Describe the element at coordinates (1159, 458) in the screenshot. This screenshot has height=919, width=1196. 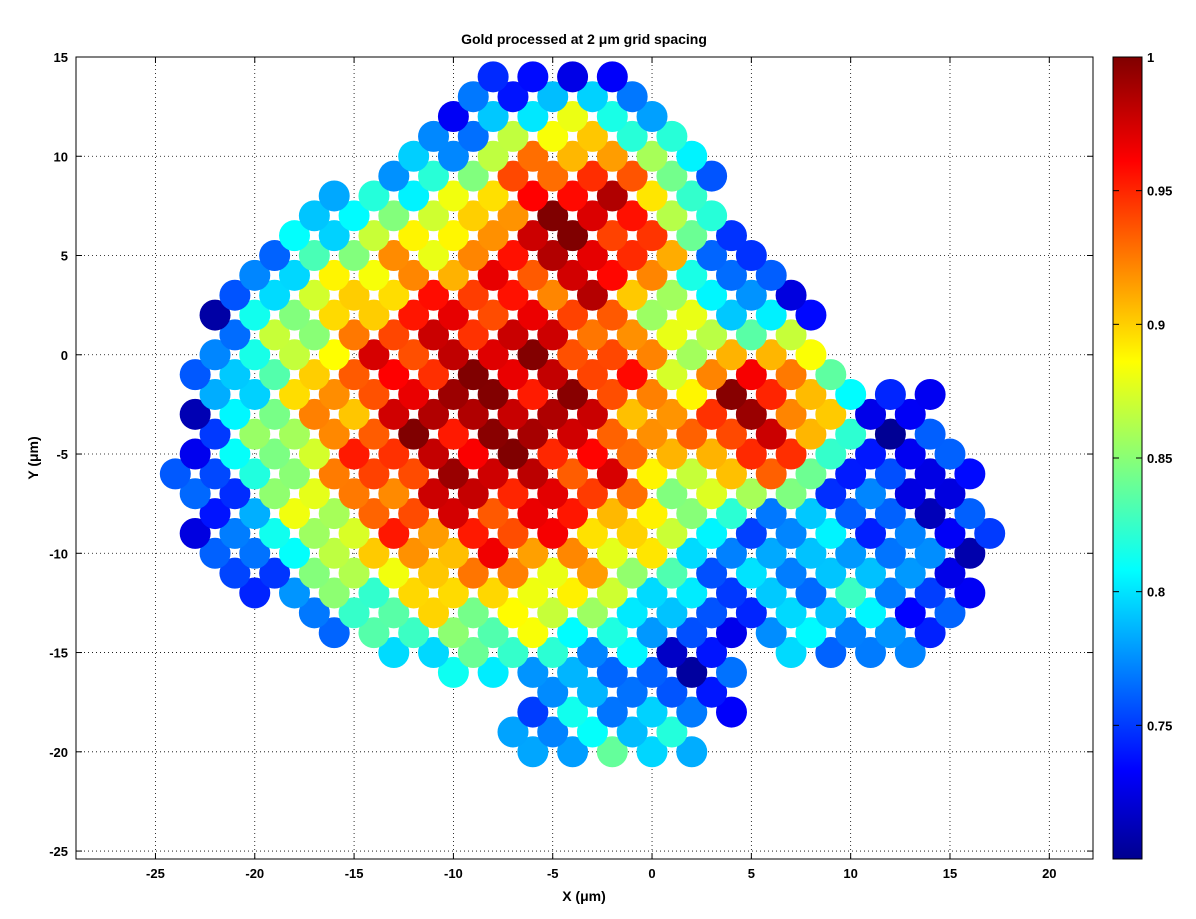
I see `colorbar-tick-label: 0.85` at that location.